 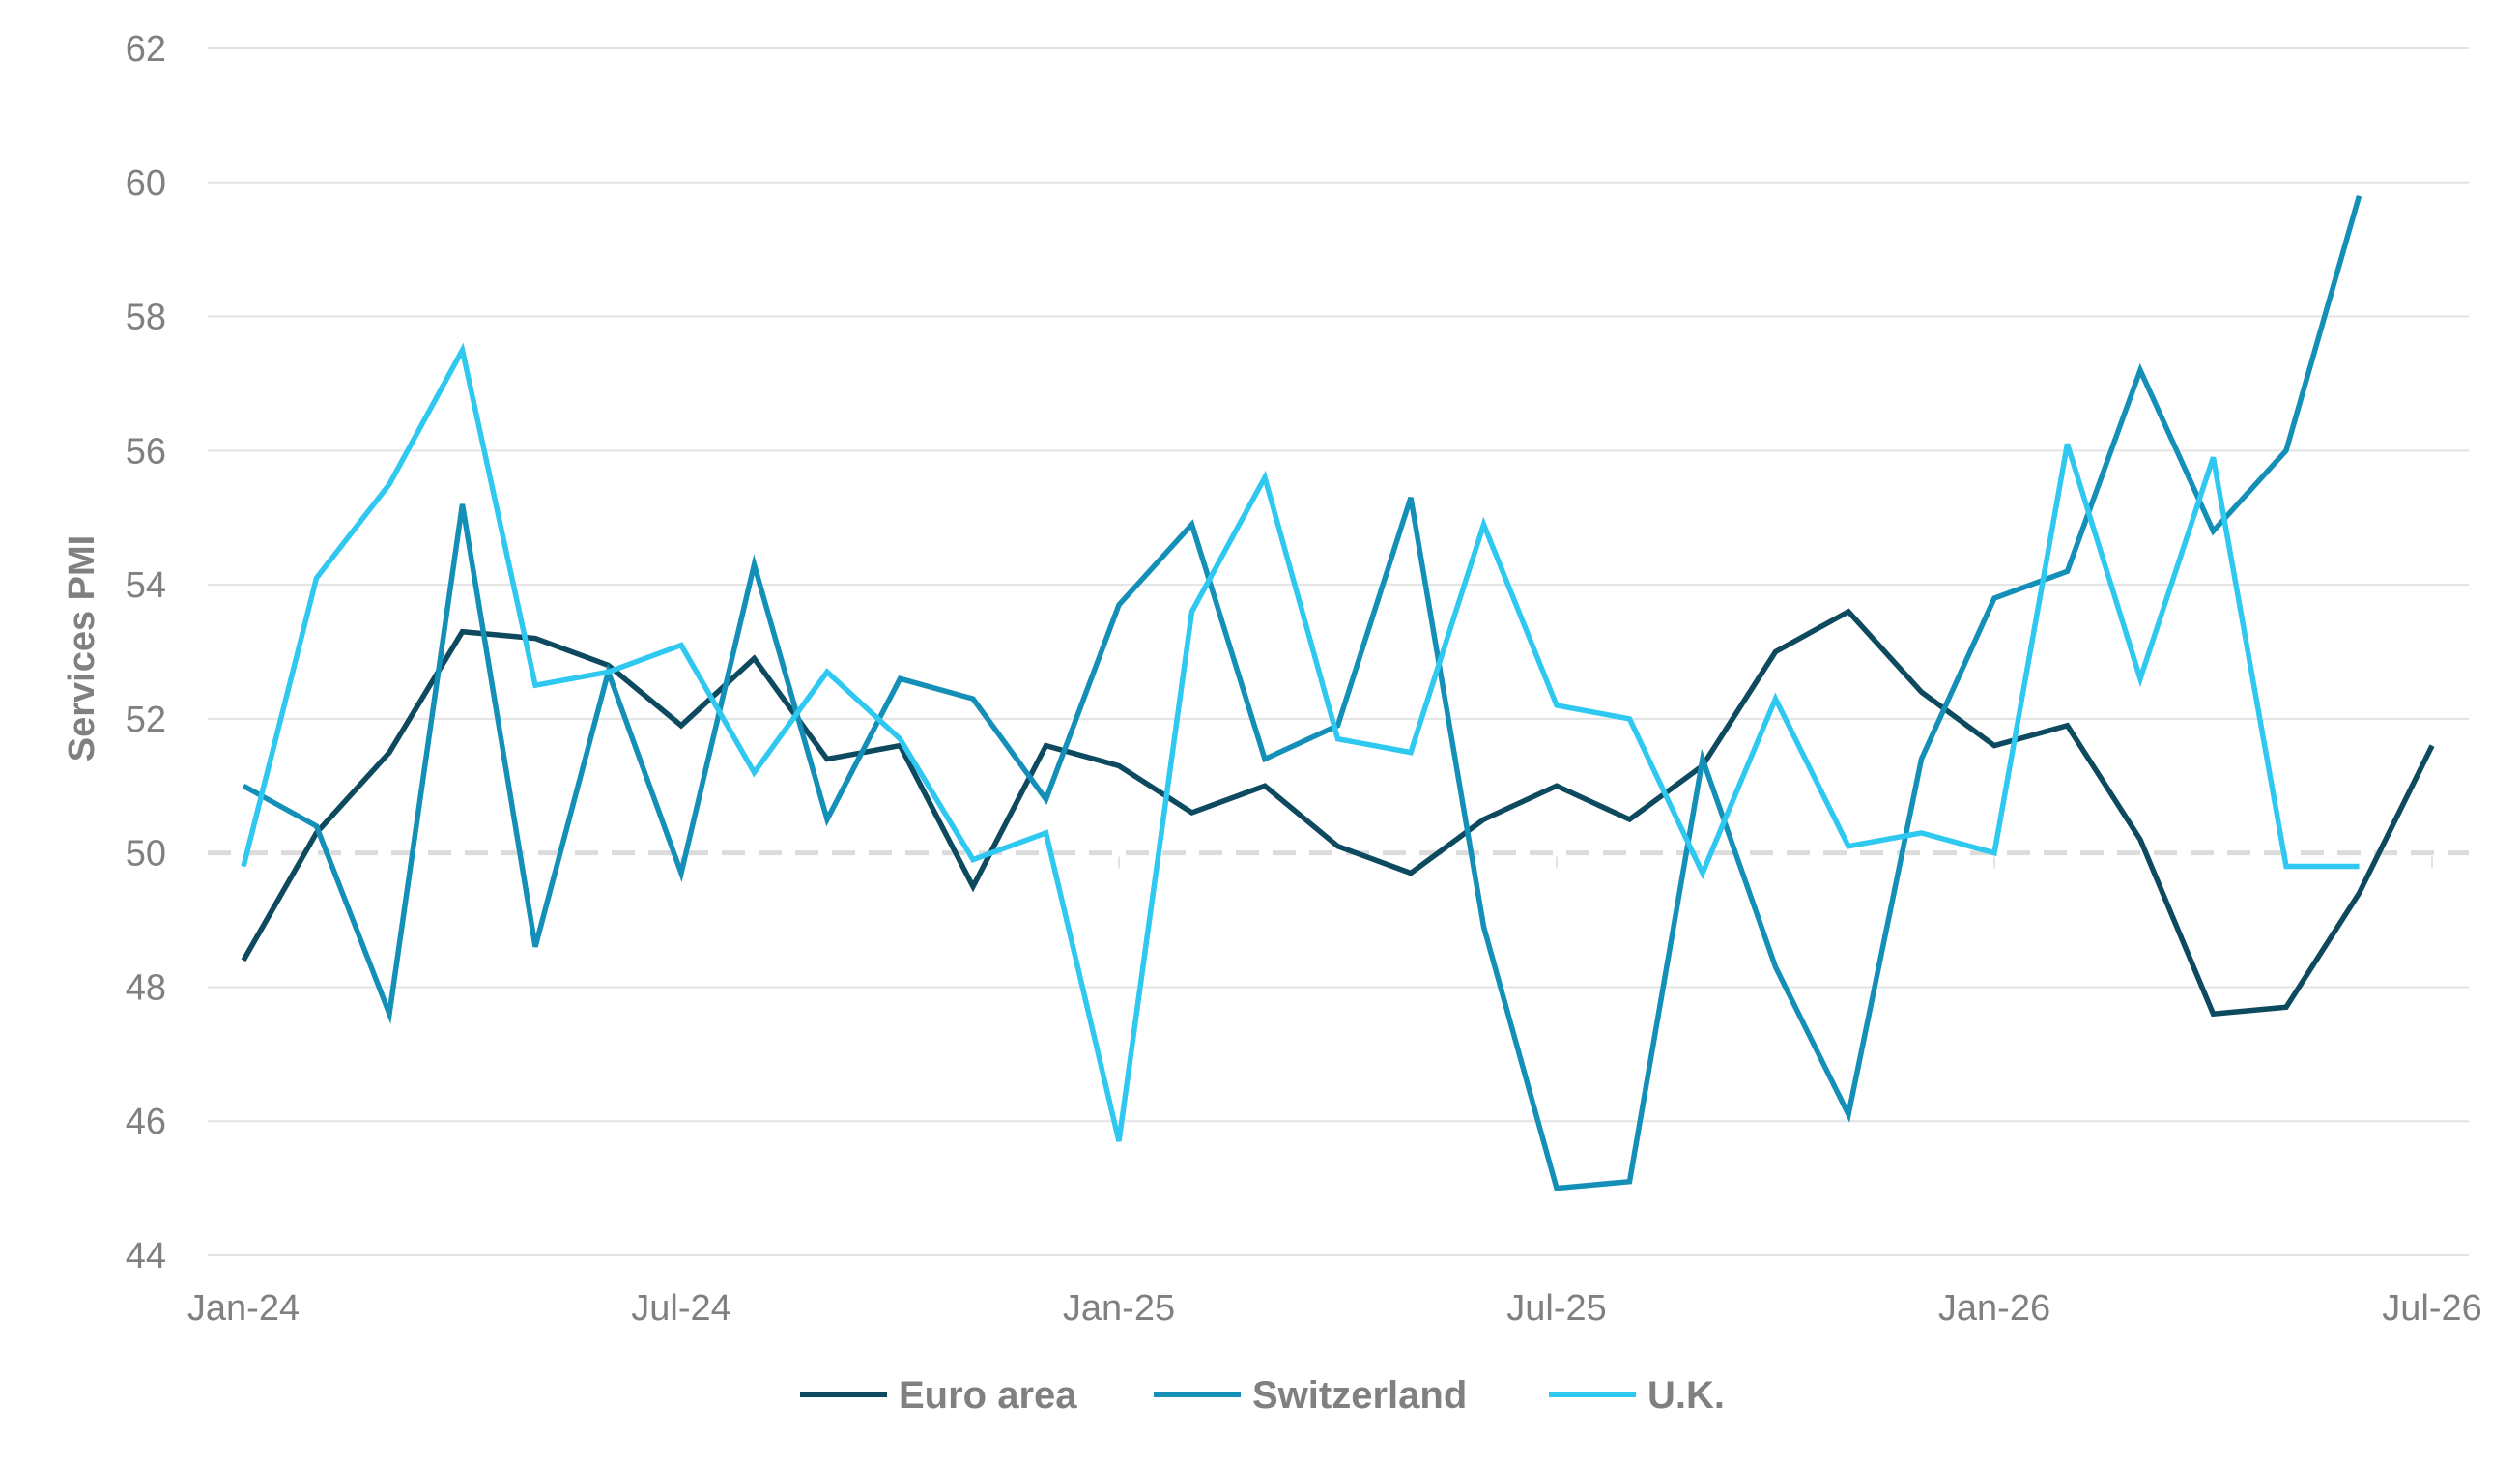 What do you see at coordinates (1994, 1308) in the screenshot?
I see `x-tick-label: Jan-26` at bounding box center [1994, 1308].